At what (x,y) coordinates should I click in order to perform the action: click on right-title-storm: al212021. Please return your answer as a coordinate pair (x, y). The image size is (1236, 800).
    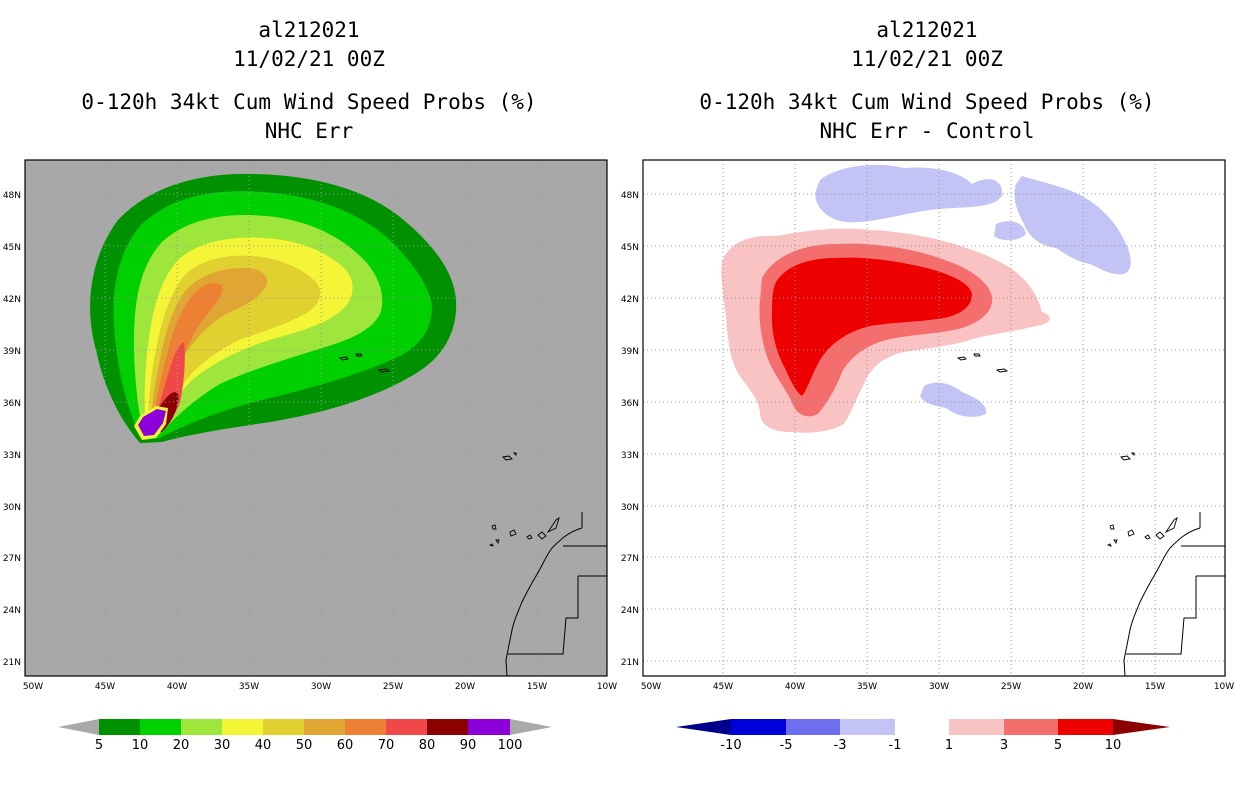
    Looking at the image, I should click on (927, 30).